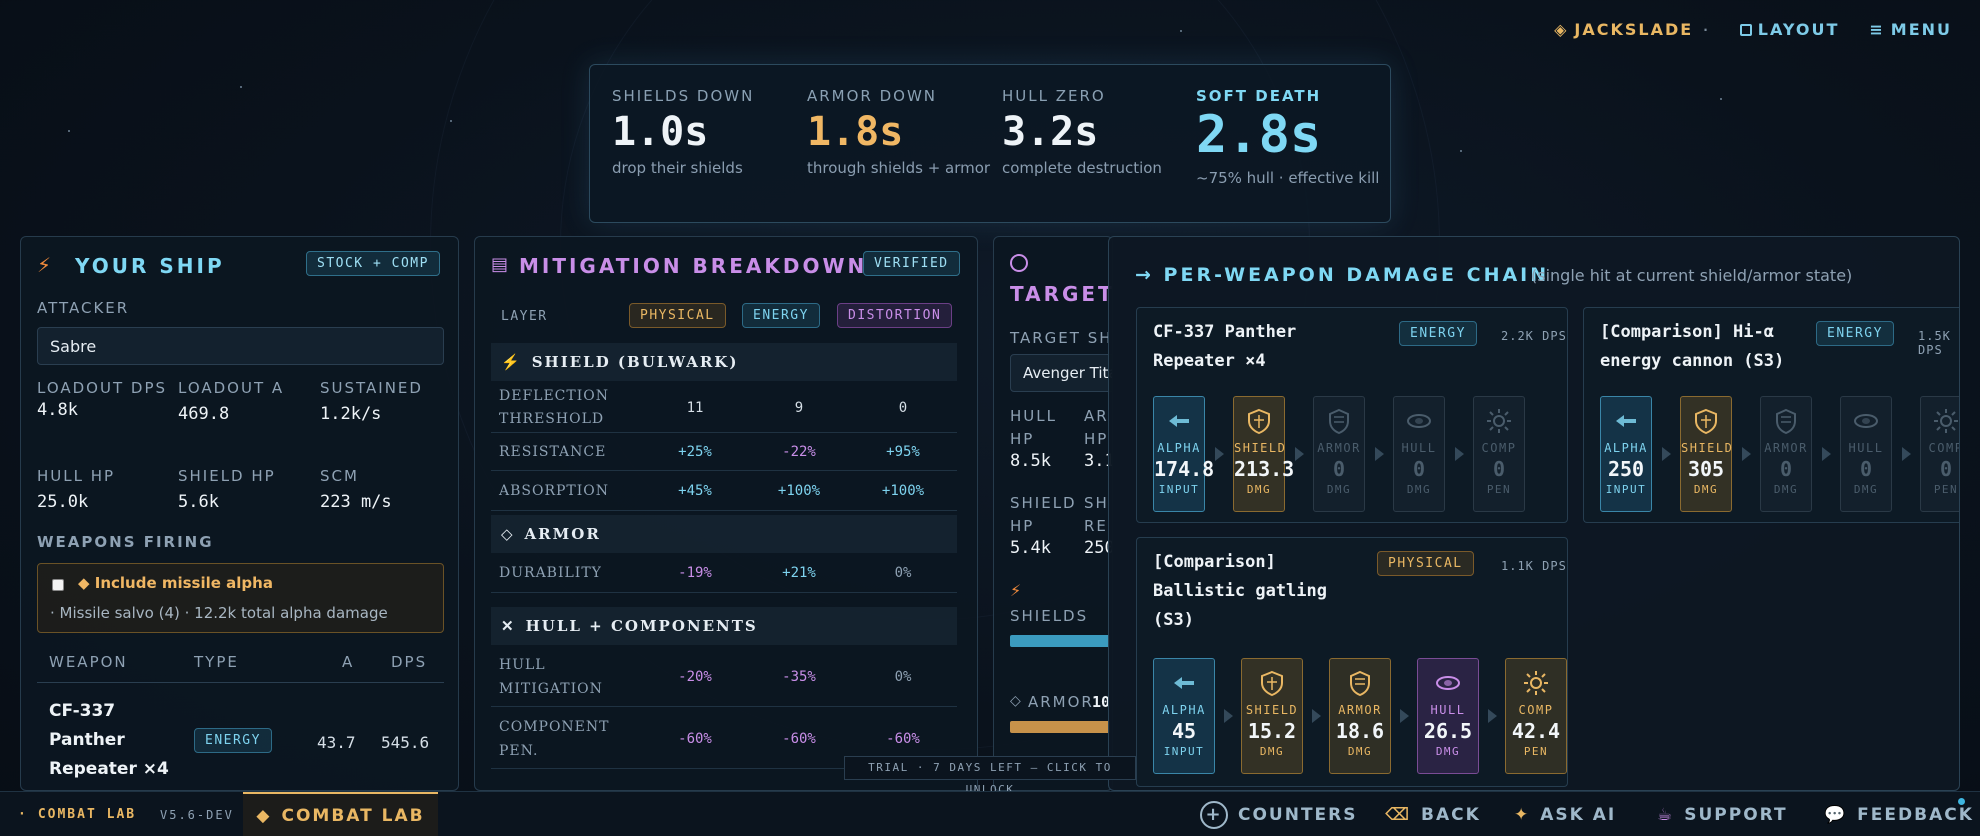 This screenshot has height=836, width=1980. I want to click on cell-physical: 11, so click(695, 407).